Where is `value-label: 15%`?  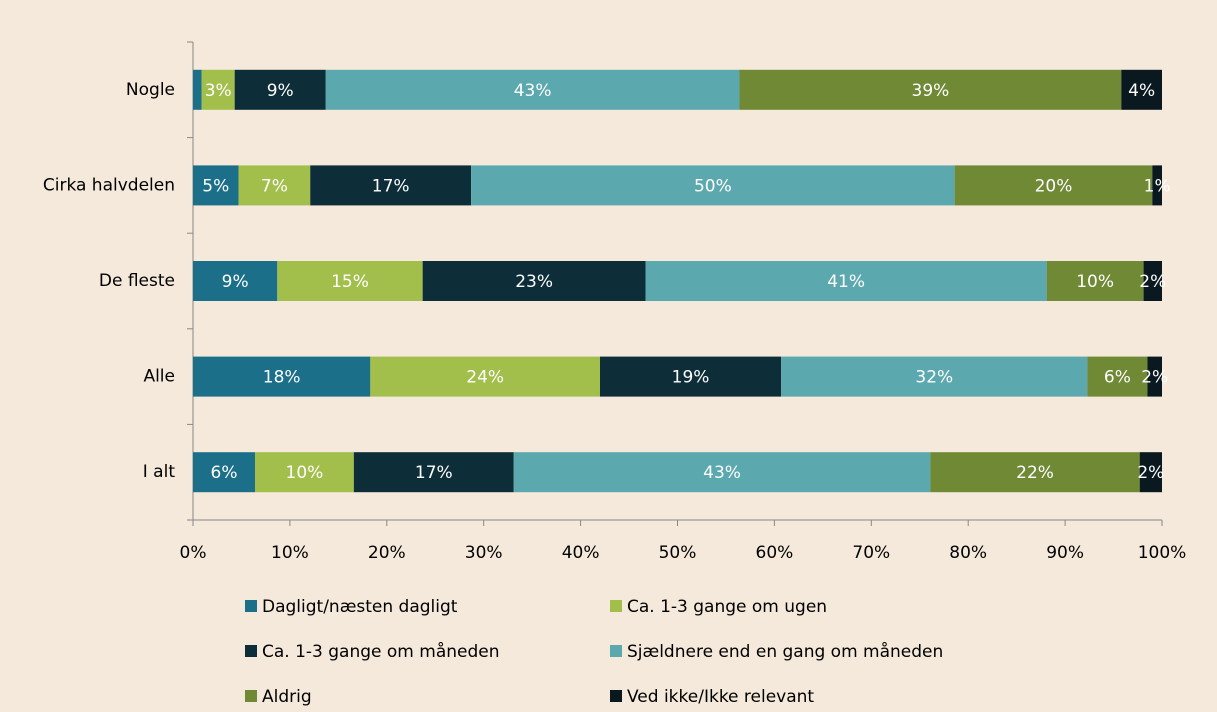
value-label: 15% is located at coordinates (350, 282).